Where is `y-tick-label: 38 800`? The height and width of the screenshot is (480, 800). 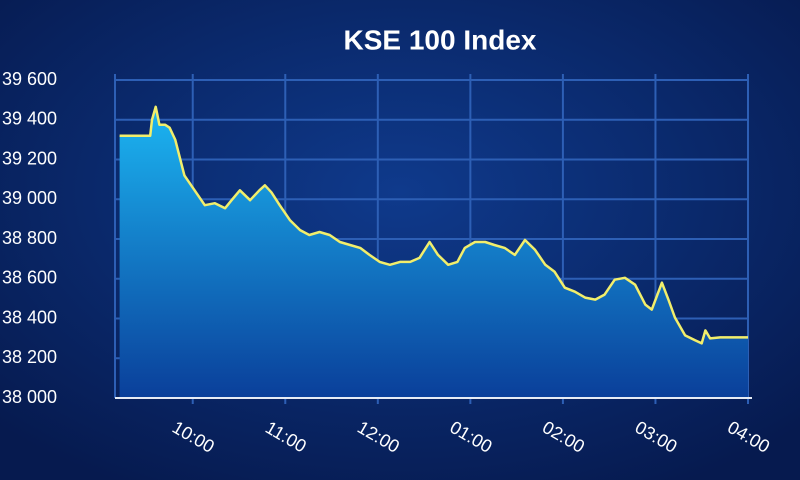
y-tick-label: 38 800 is located at coordinates (29, 238).